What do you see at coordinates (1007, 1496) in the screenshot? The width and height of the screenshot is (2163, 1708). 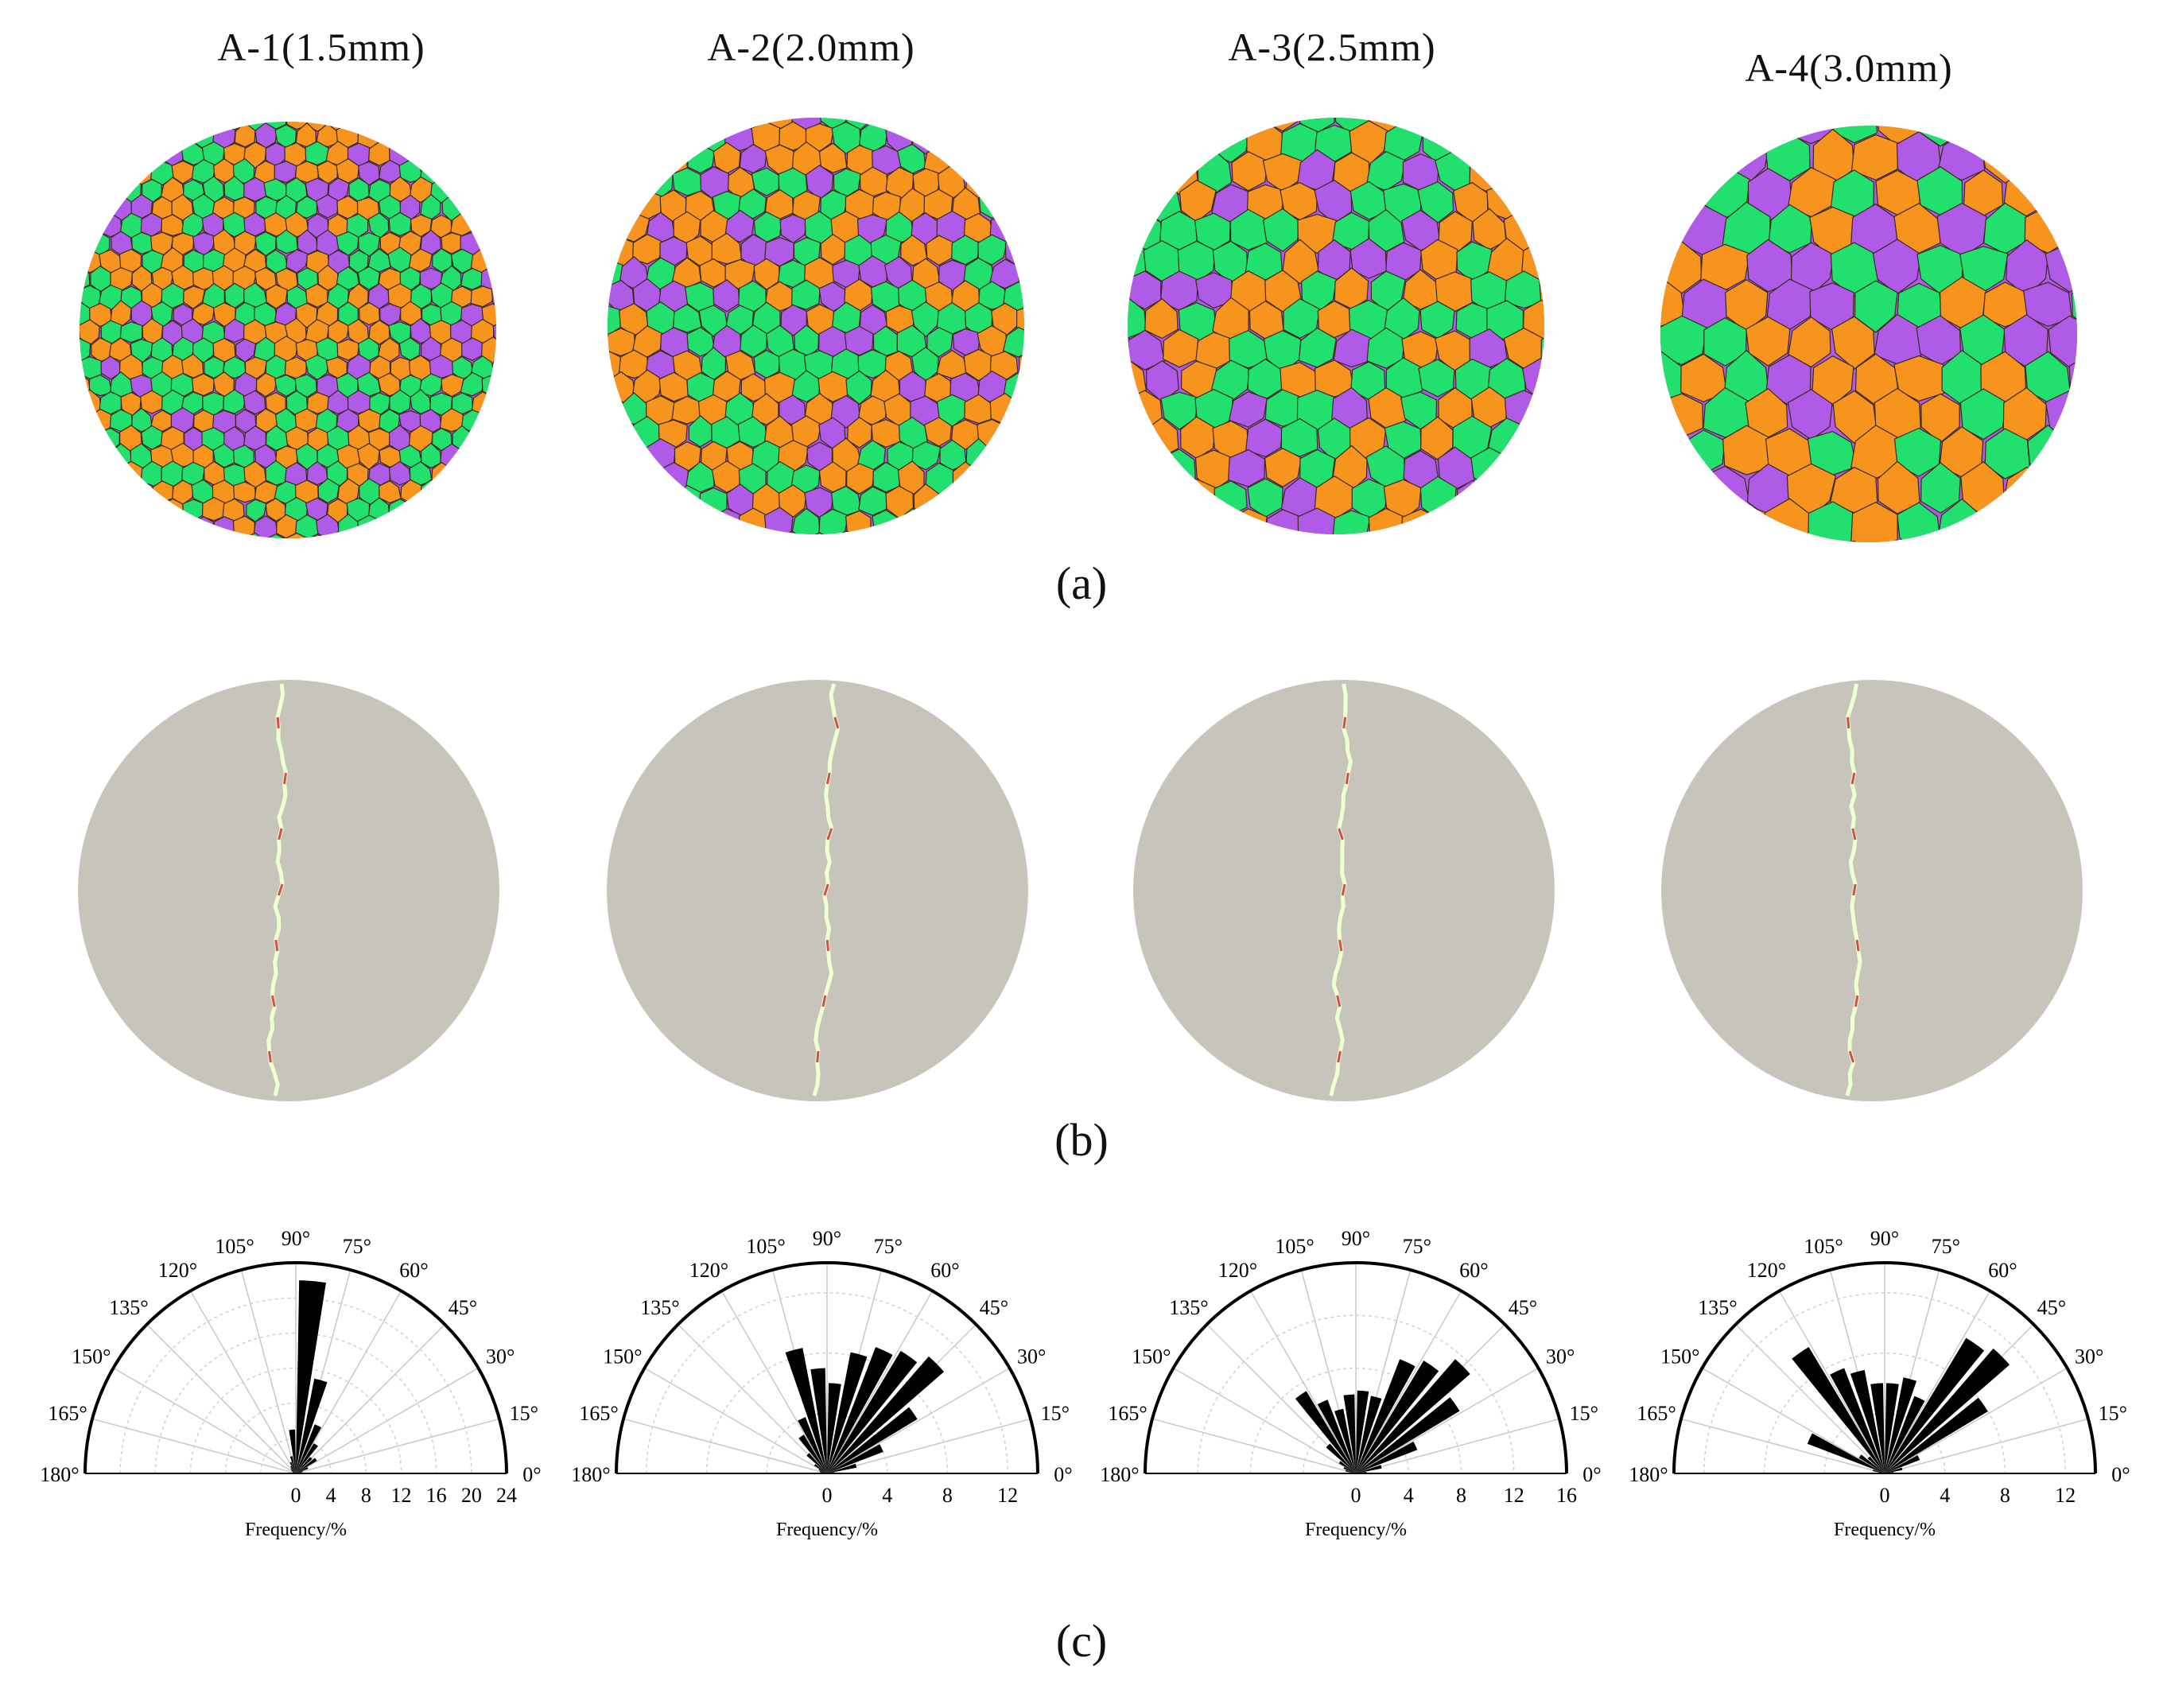 I see `frequency-tick-label: 12` at bounding box center [1007, 1496].